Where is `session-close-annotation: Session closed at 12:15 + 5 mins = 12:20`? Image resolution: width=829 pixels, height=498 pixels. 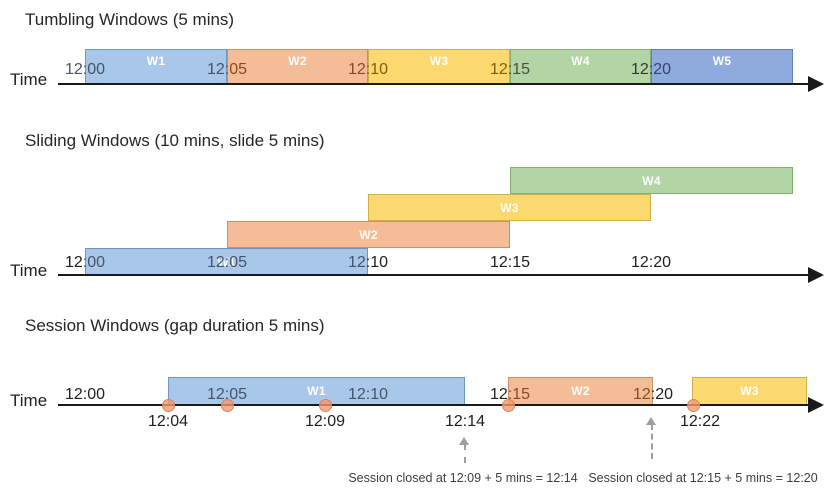 session-close-annotation: Session closed at 12:15 + 5 mins = 12:20 is located at coordinates (703, 478).